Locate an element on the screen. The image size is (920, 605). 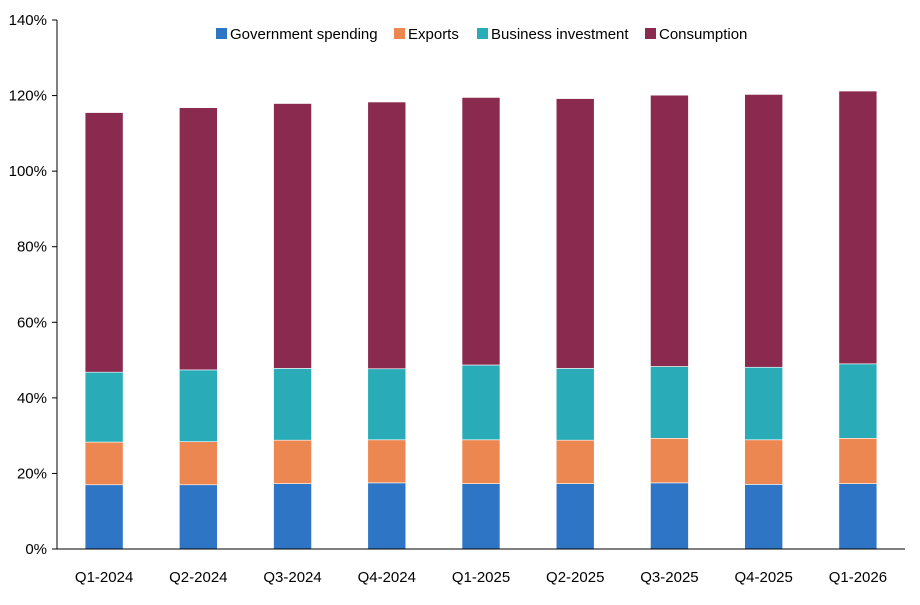
legend-label-government-spending: Government spending is located at coordinates (304, 34).